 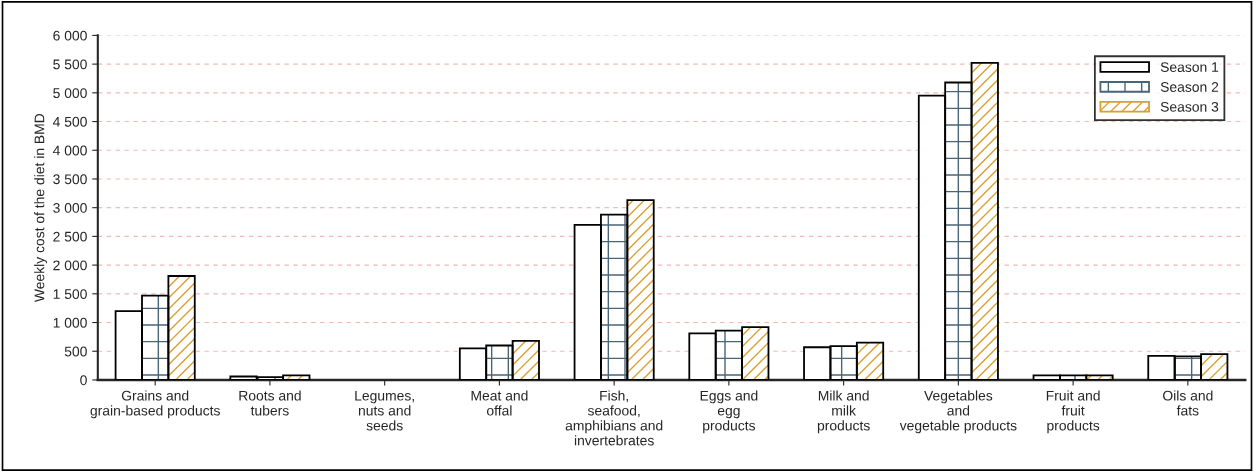 I want to click on x-tick-label: Oils and fats, so click(x=1188, y=403).